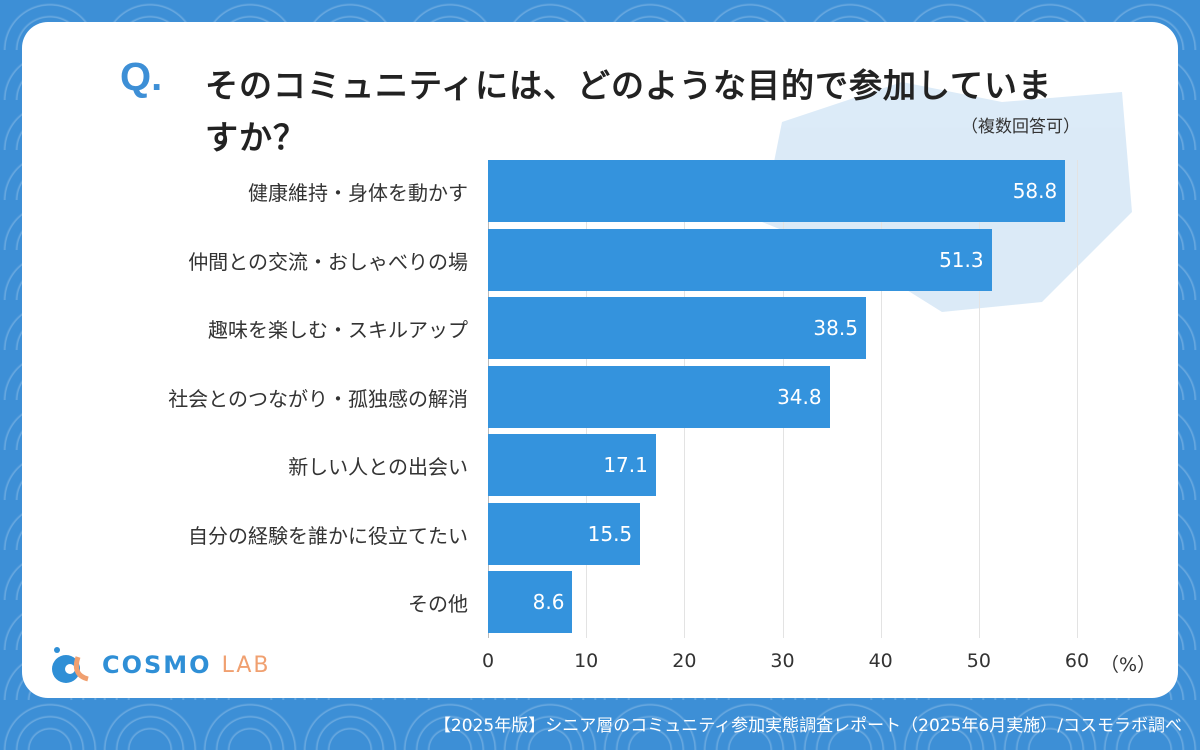 The width and height of the screenshot is (1200, 750). I want to click on category-label: 社会とのつながり・孤独感の解消, so click(318, 398).